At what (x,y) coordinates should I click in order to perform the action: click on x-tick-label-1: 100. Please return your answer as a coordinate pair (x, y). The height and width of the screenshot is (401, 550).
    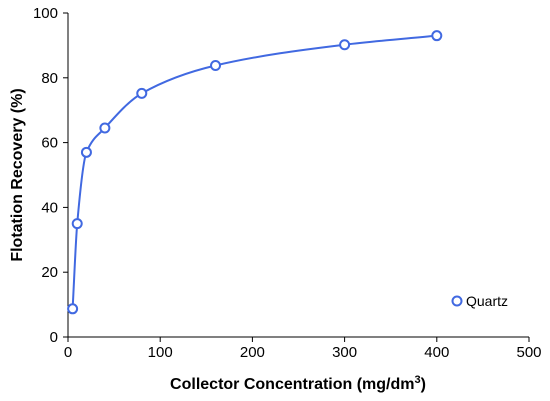
    Looking at the image, I should click on (160, 352).